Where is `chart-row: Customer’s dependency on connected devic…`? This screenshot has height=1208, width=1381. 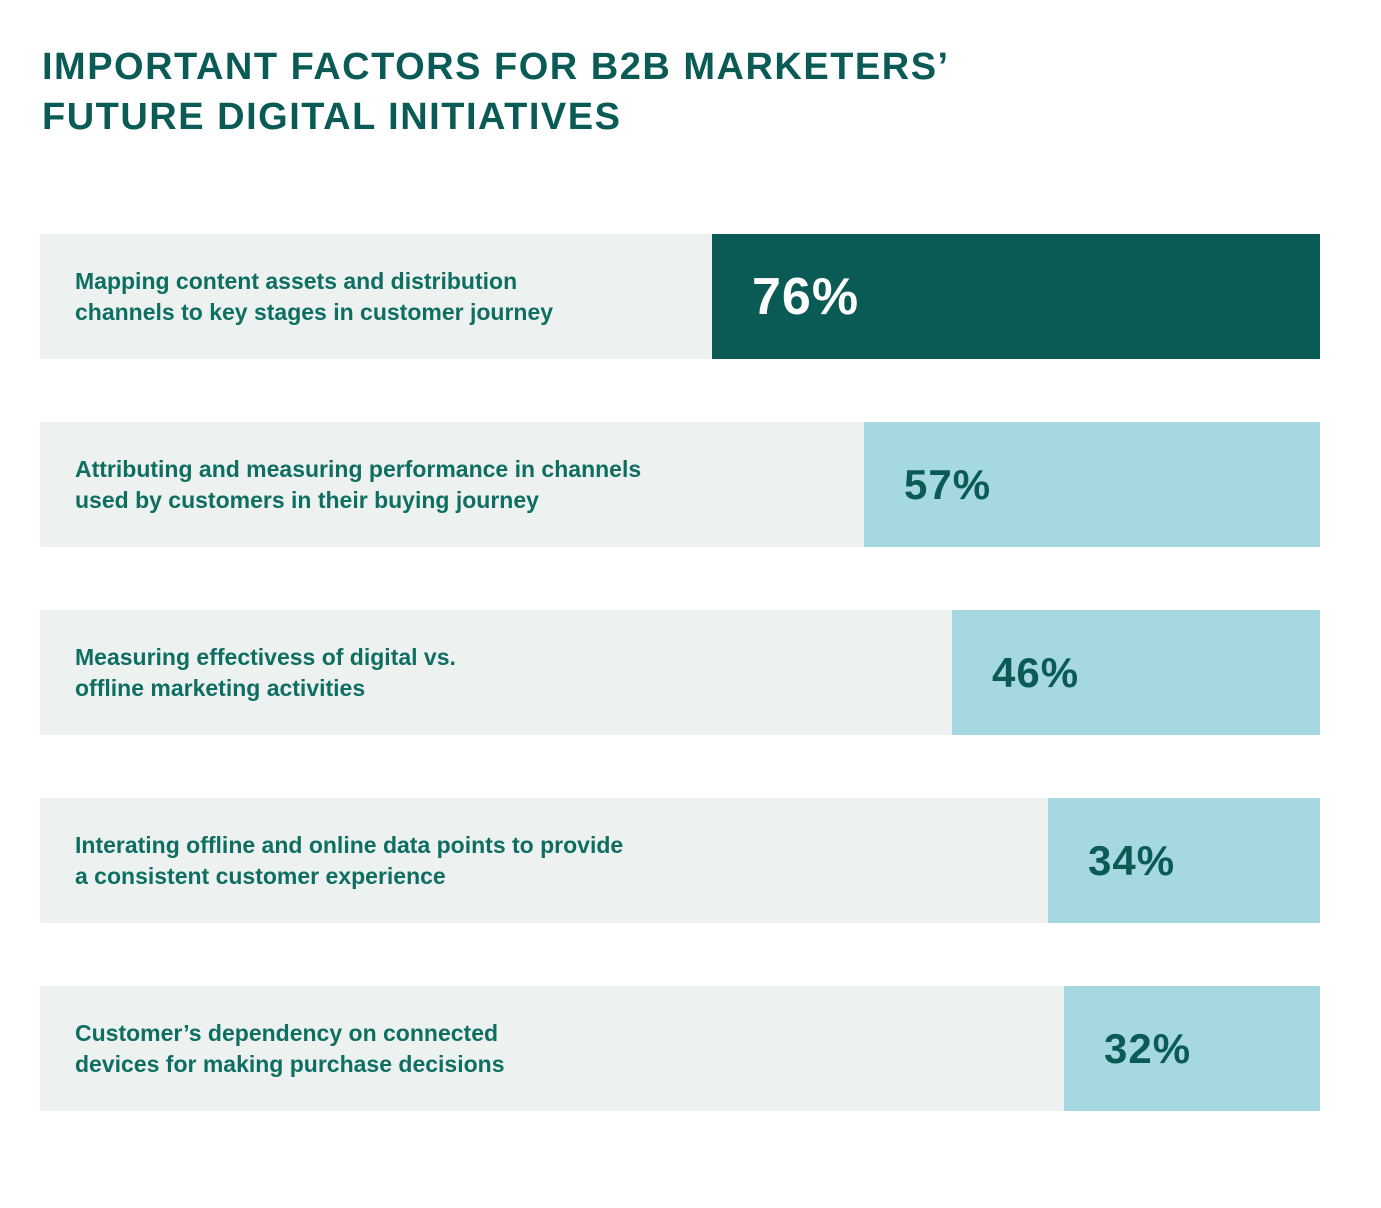 chart-row: Customer’s dependency on connected devic… is located at coordinates (680, 1049).